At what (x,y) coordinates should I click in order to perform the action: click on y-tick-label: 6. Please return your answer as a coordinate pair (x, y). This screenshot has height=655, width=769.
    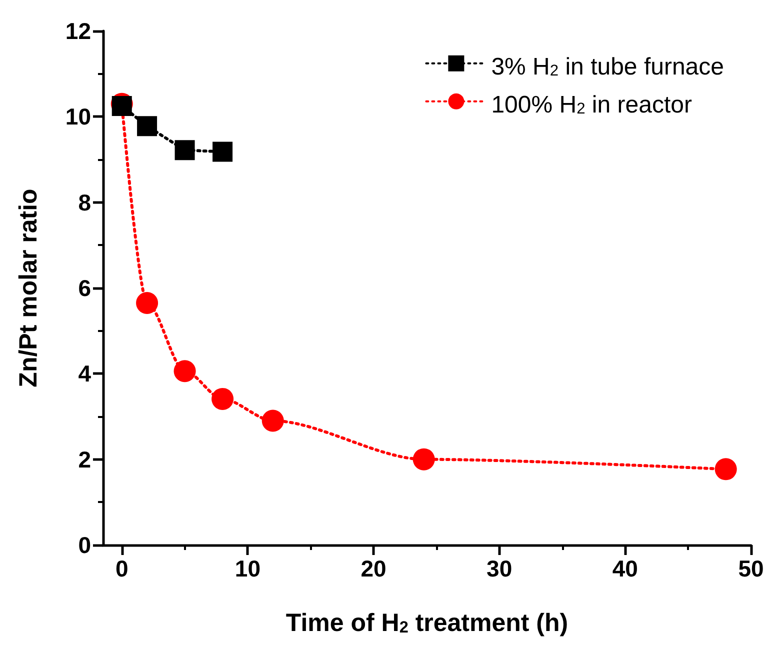
    Looking at the image, I should click on (84, 288).